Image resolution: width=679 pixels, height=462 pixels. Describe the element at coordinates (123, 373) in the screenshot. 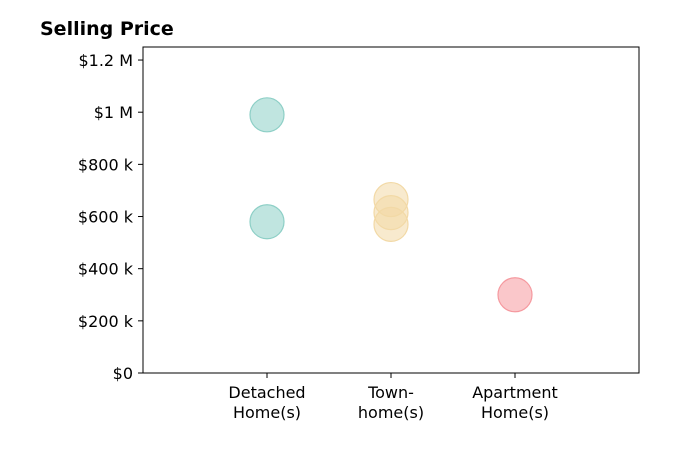

I see `y-tick-label-0: $0` at that location.